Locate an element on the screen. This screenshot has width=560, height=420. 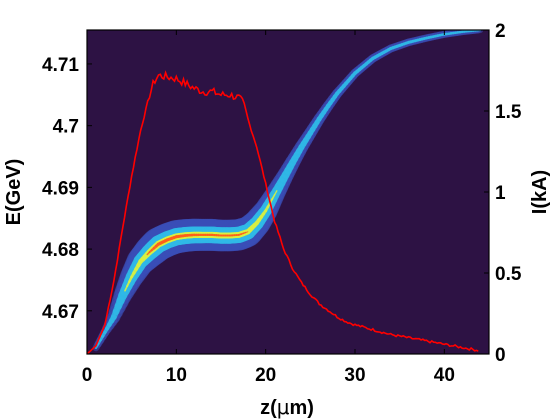
y-right-axis-label: I(kA) is located at coordinates (540, 192).